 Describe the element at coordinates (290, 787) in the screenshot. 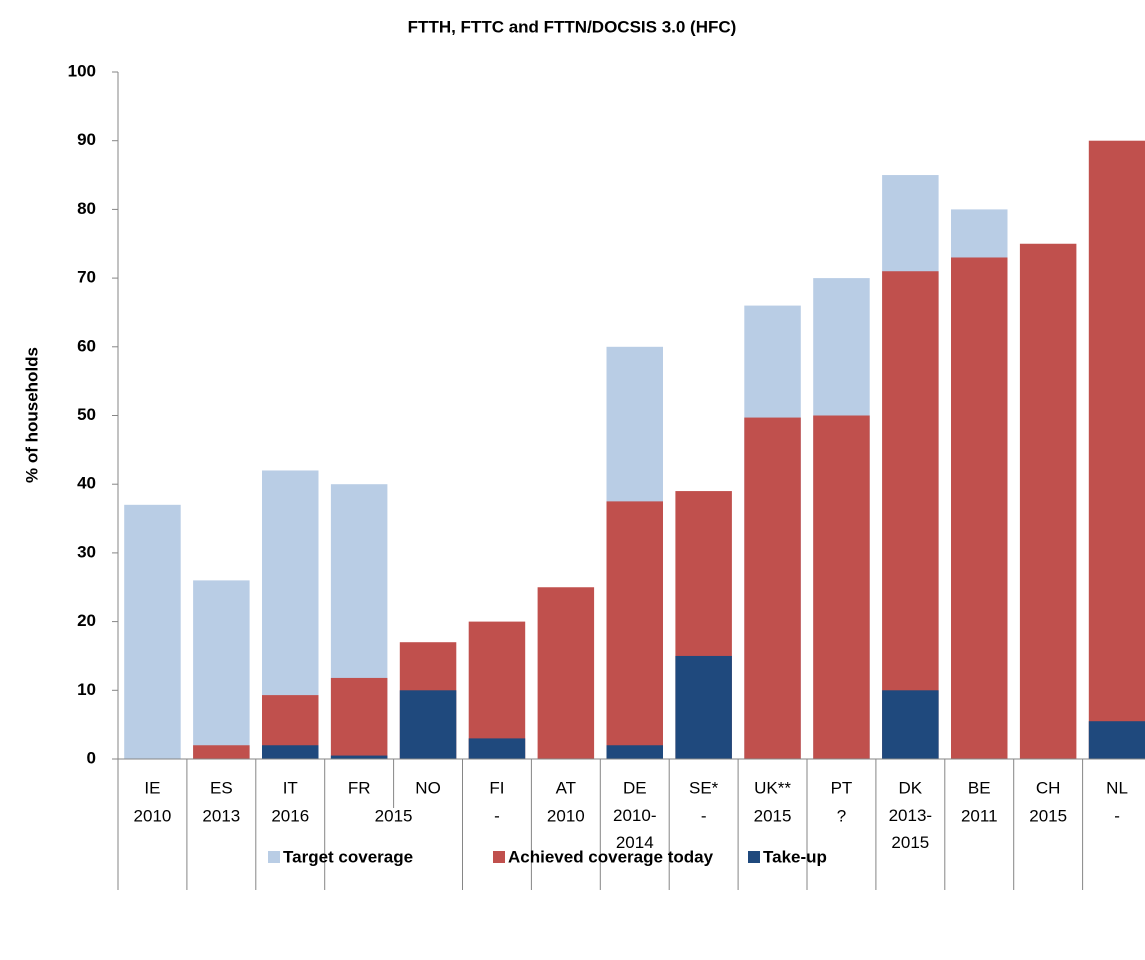

I see `x-tick-label: IT` at that location.